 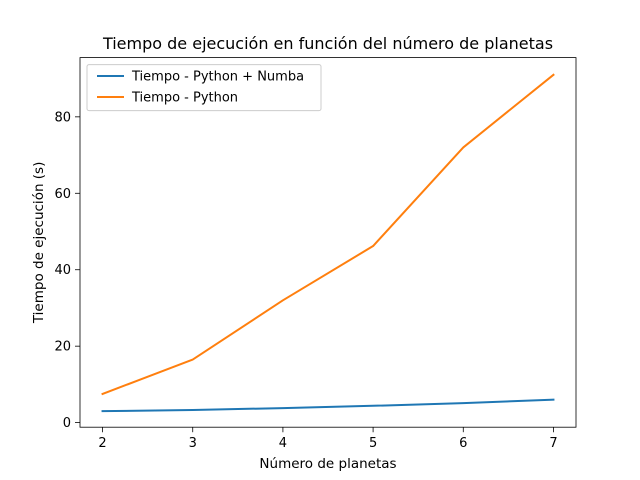 I want to click on y-tick-label: 60, so click(x=62, y=194).